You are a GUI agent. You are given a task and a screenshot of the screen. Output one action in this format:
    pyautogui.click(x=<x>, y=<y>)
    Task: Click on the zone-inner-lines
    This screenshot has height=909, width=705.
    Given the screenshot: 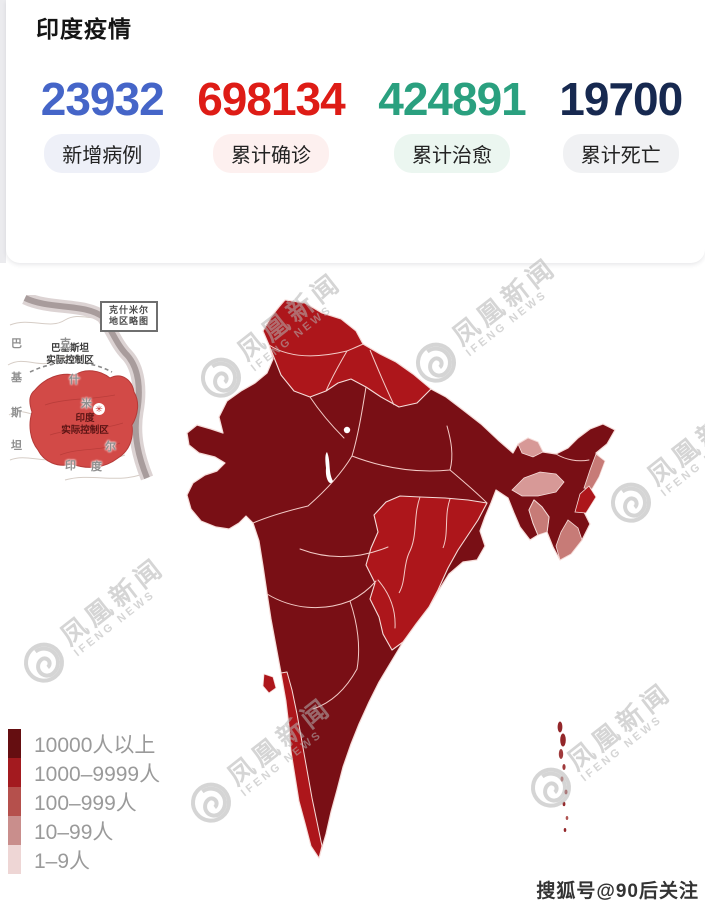 What is the action you would take?
    pyautogui.click(x=84, y=425)
    